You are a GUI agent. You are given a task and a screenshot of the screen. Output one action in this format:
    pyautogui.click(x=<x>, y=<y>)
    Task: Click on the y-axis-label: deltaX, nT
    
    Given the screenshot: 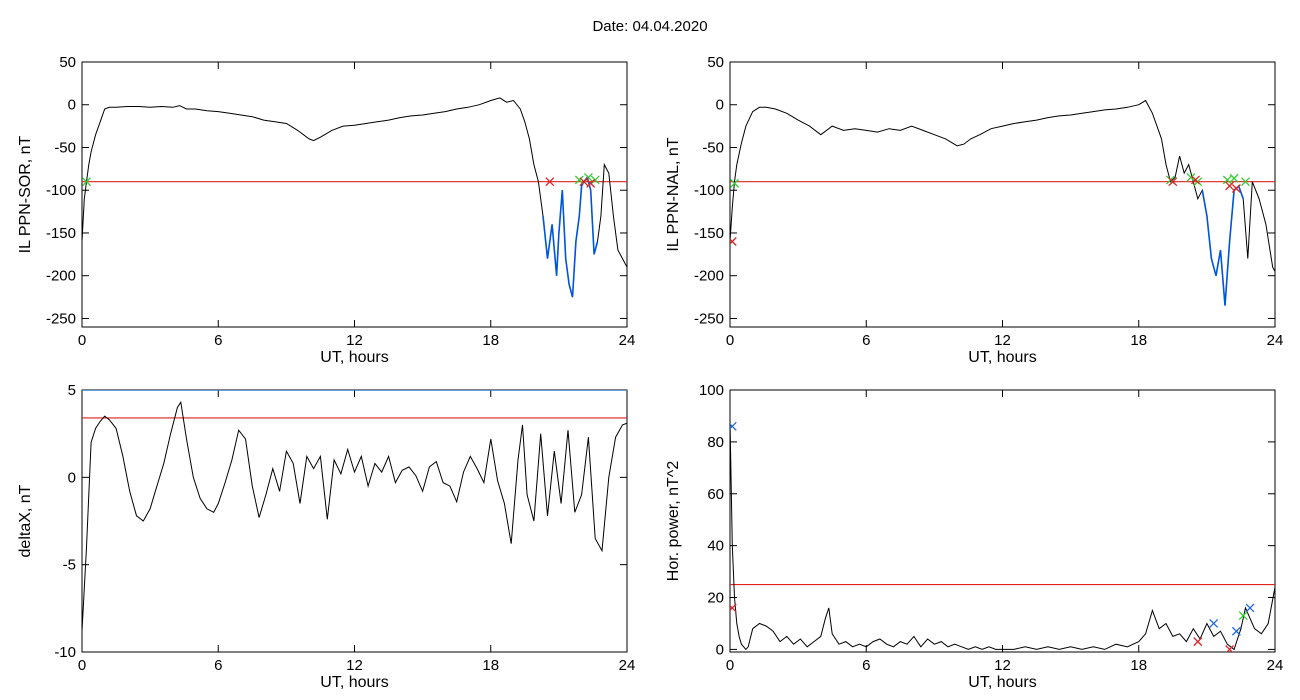 What is the action you would take?
    pyautogui.click(x=25, y=520)
    